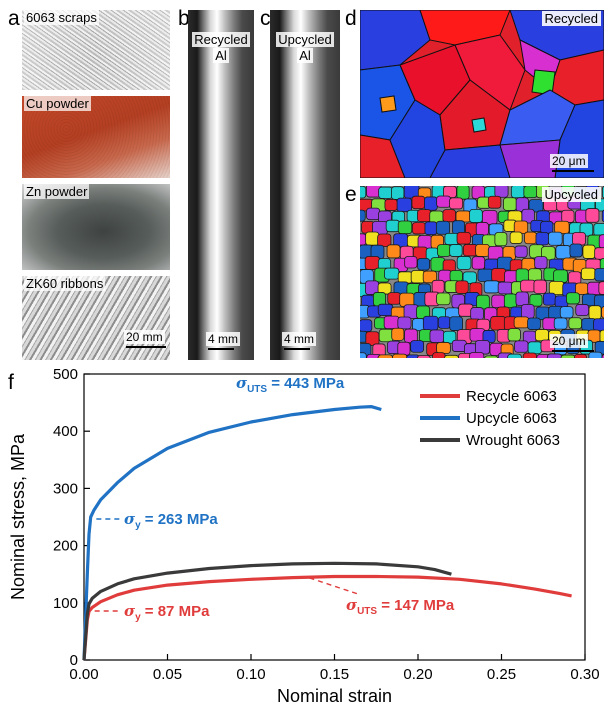 The height and width of the screenshot is (719, 614). What do you see at coordinates (482, 94) in the screenshot?
I see `ebsd-recycled-grains` at bounding box center [482, 94].